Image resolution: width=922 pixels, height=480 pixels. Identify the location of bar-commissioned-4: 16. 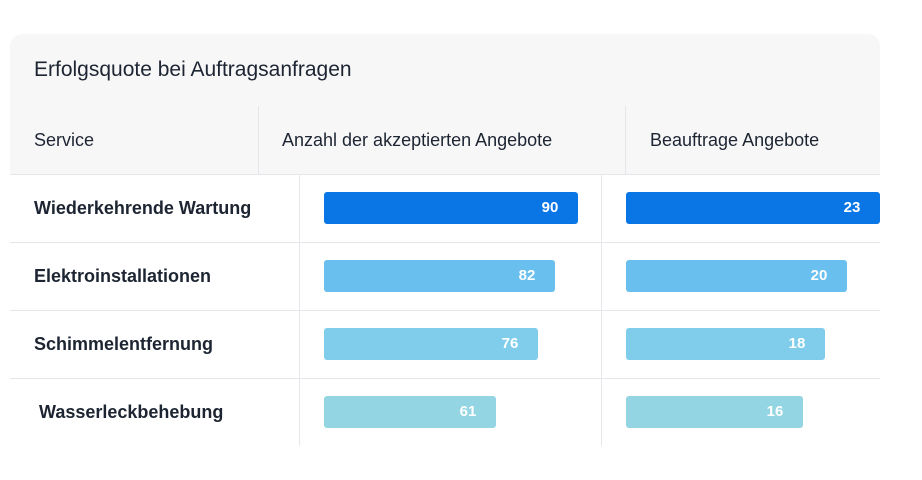
(714, 412).